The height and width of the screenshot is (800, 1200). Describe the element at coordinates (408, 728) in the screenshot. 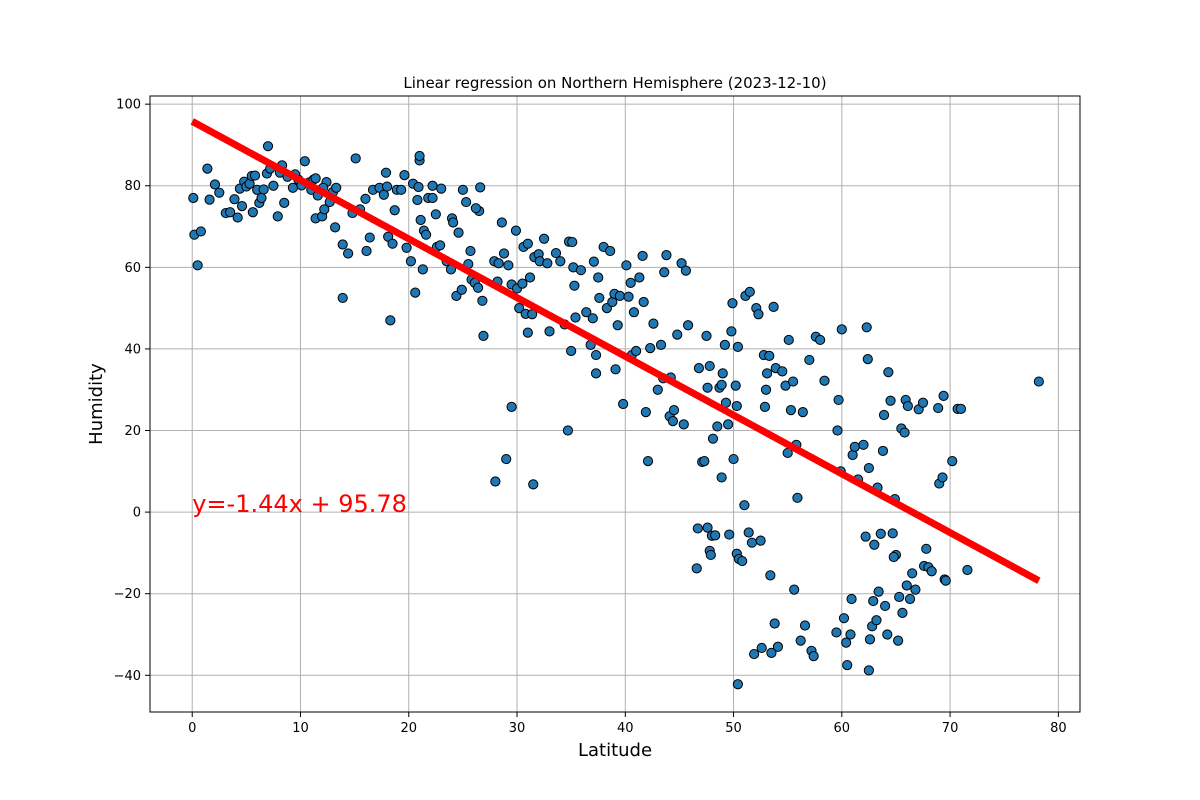

I see `x-tick-label: 20` at that location.